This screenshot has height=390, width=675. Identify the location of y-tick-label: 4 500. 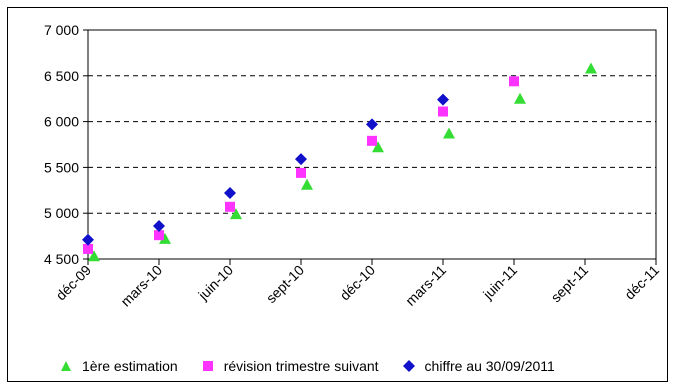
(61, 259).